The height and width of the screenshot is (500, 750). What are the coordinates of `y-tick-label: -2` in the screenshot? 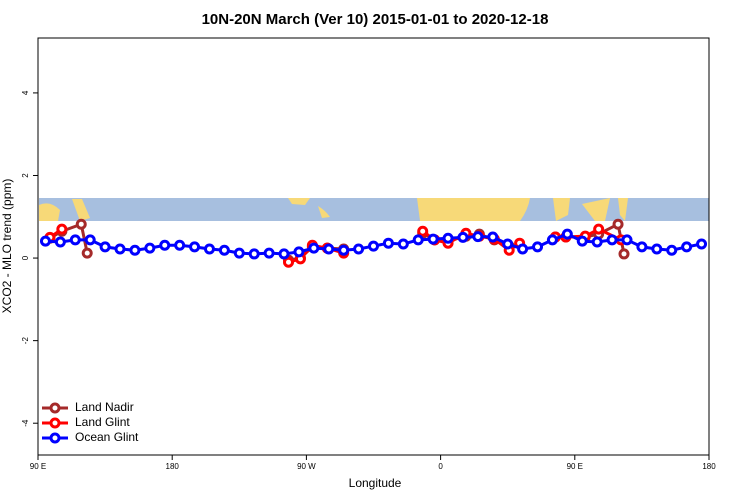 It's located at (25, 341).